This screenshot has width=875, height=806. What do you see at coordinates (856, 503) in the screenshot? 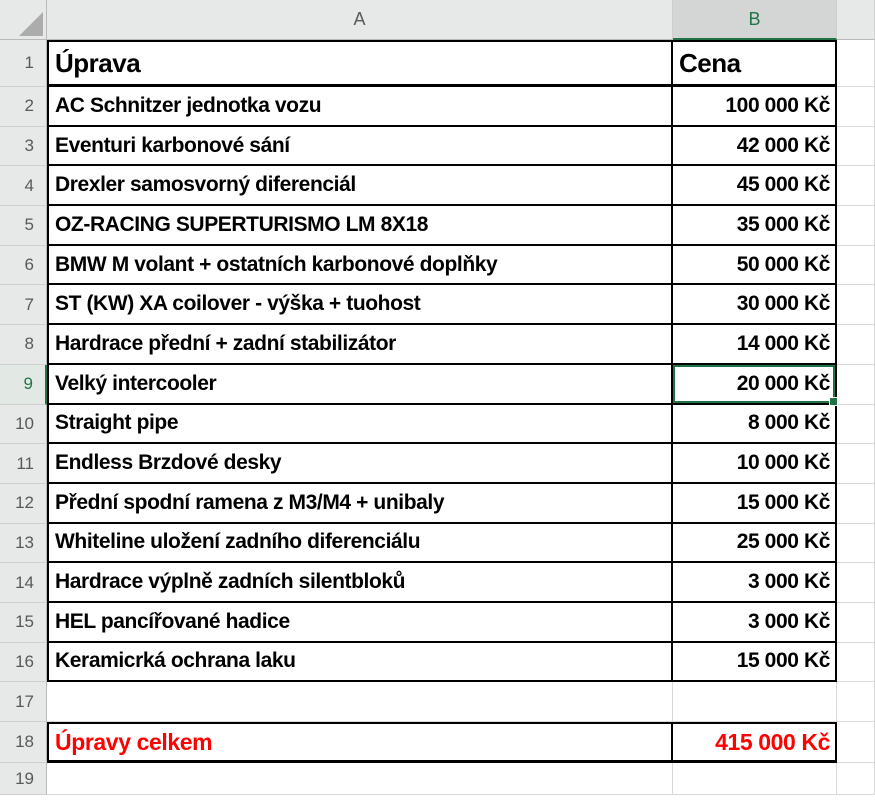
I see `cell-C12` at bounding box center [856, 503].